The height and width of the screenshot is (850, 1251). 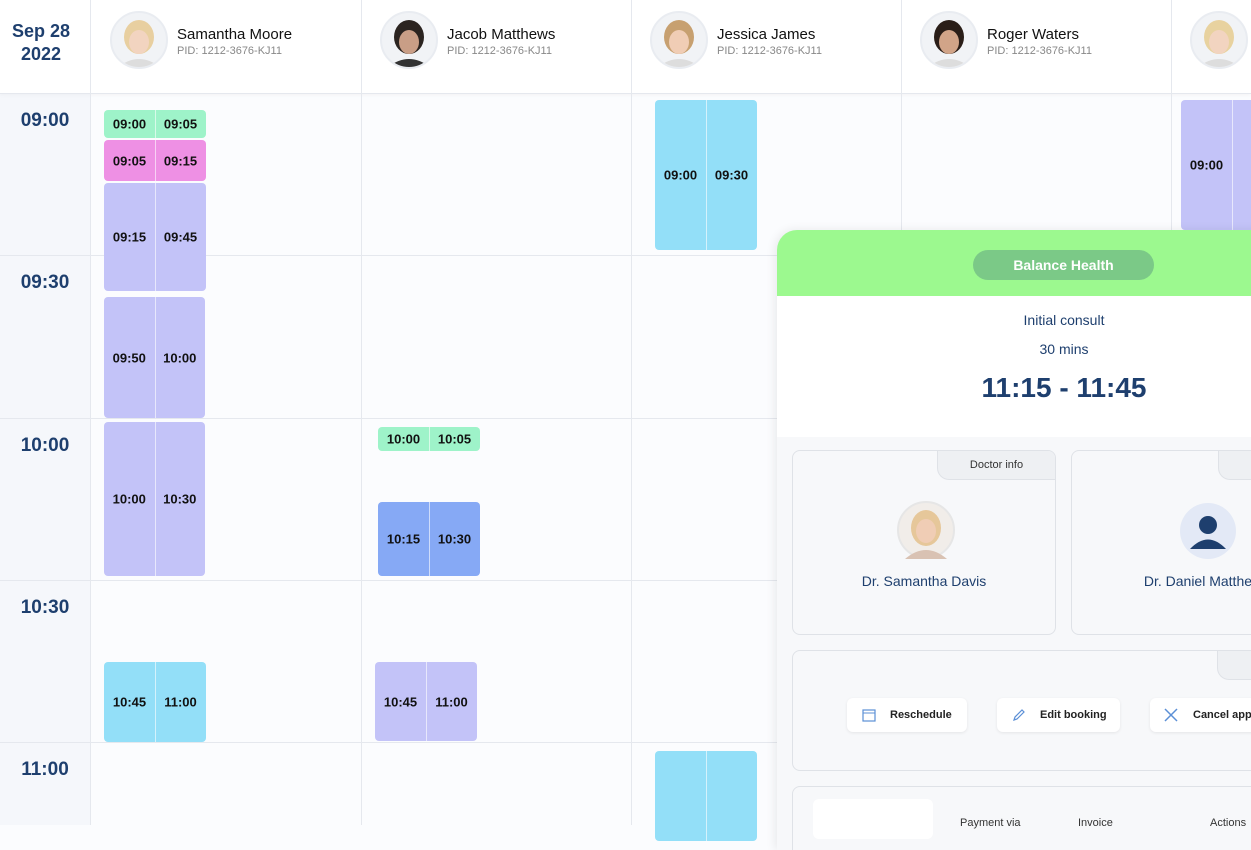 What do you see at coordinates (45, 769) in the screenshot?
I see `time-label: 11:00` at bounding box center [45, 769].